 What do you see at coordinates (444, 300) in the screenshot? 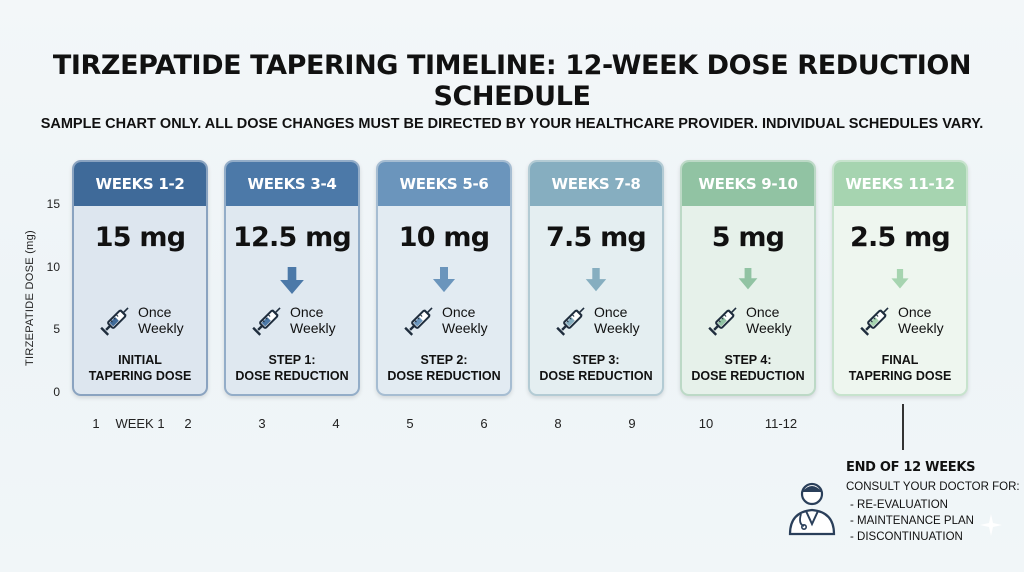
I see `card-body: 10 mg Once Weekly STEP 2: DOSE REDUCTION` at bounding box center [444, 300].